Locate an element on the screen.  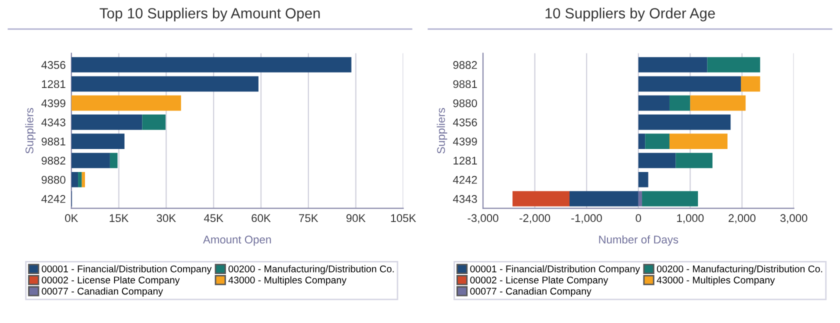
x-tick-label: -2,000 is located at coordinates (535, 219).